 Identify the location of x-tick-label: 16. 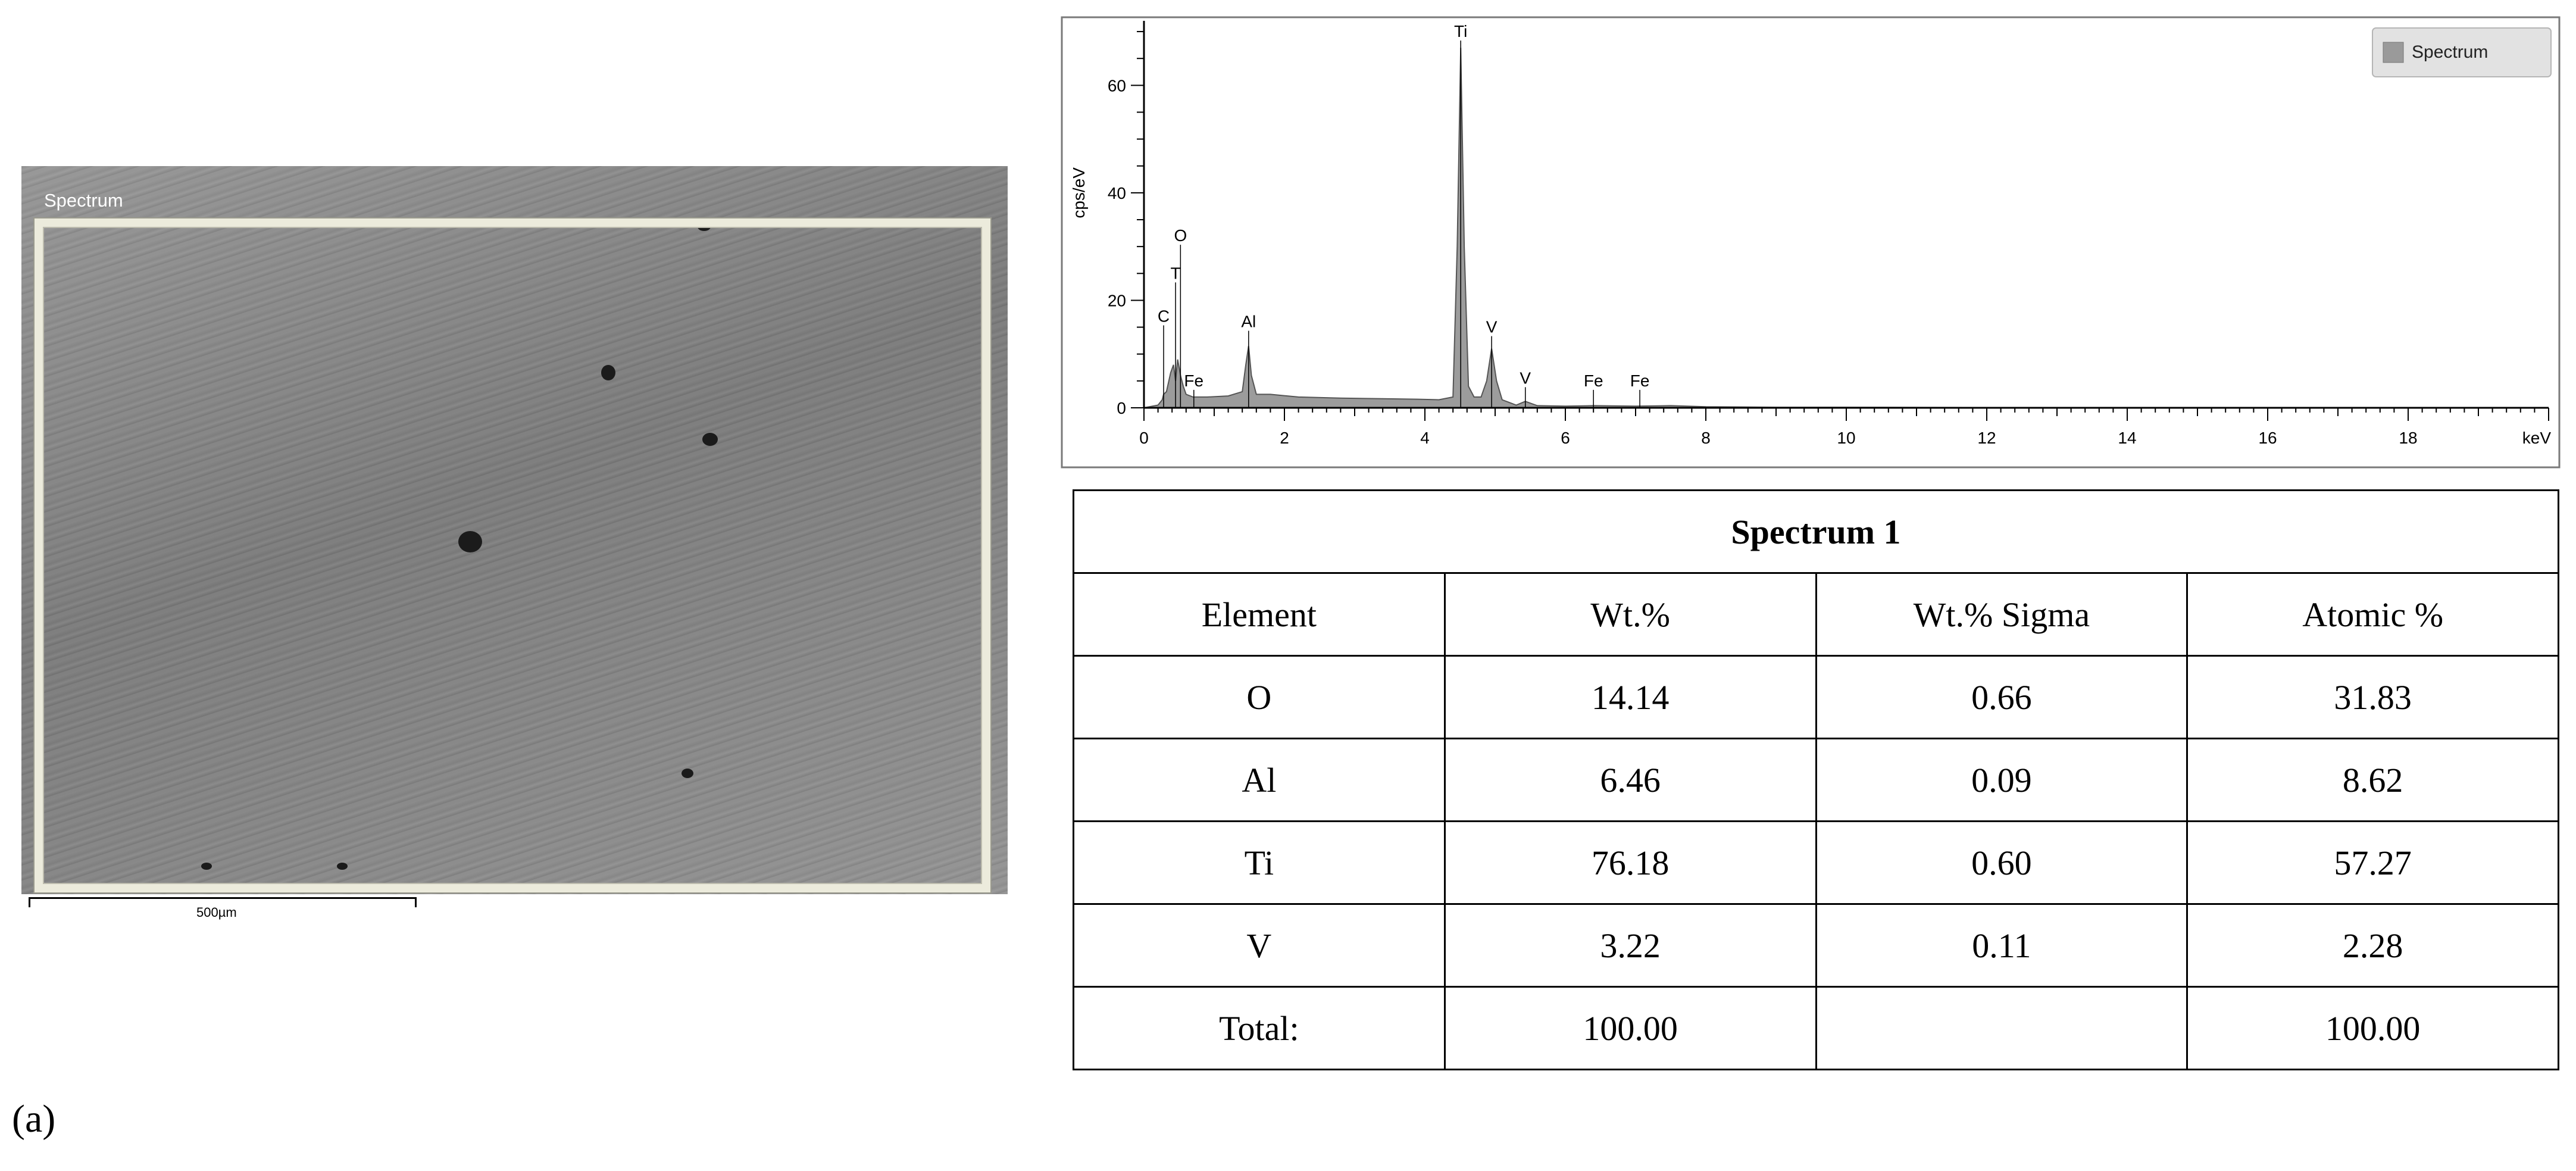
(2267, 438).